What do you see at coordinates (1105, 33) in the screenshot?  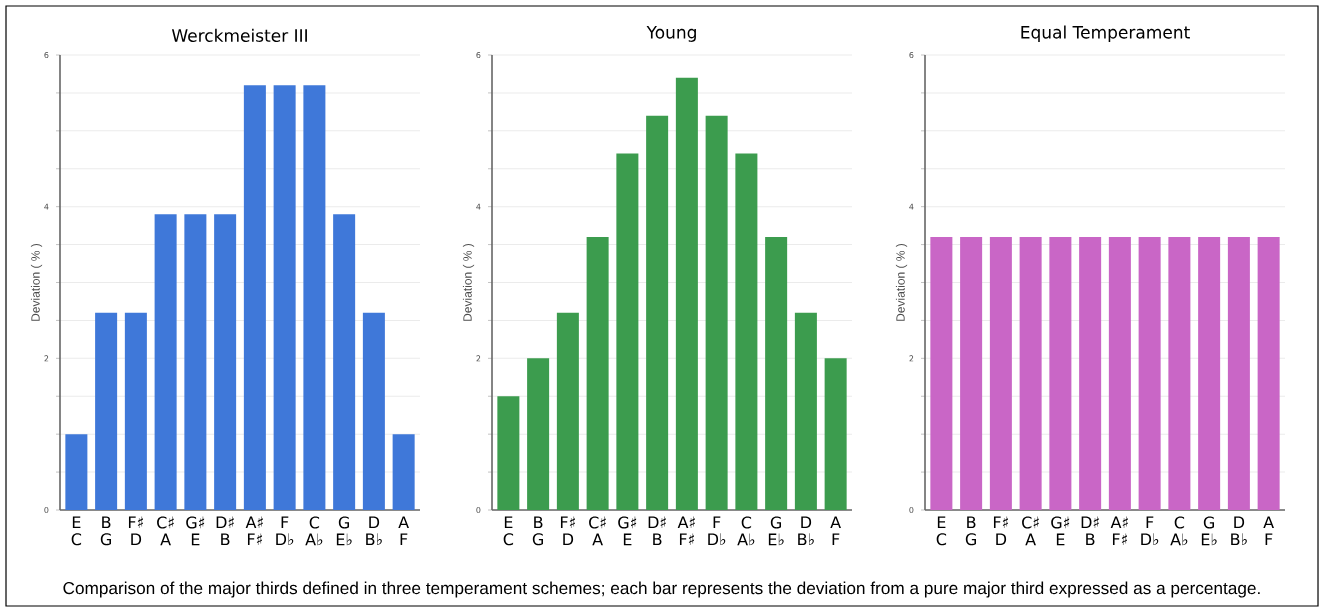 I see `chart-title: Equal Temperament` at bounding box center [1105, 33].